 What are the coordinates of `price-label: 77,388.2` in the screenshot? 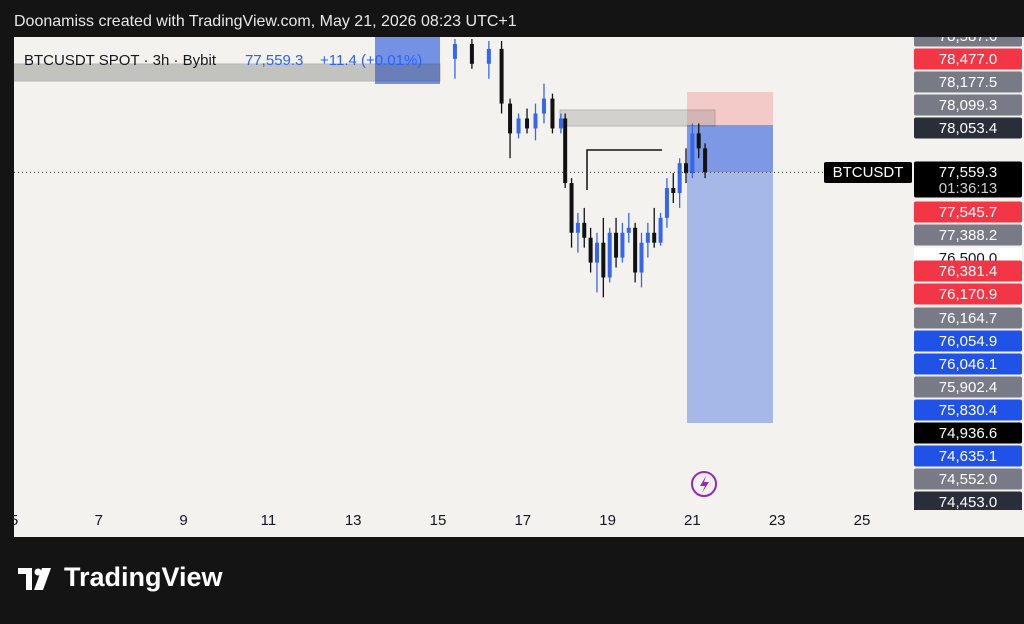 It's located at (968, 235).